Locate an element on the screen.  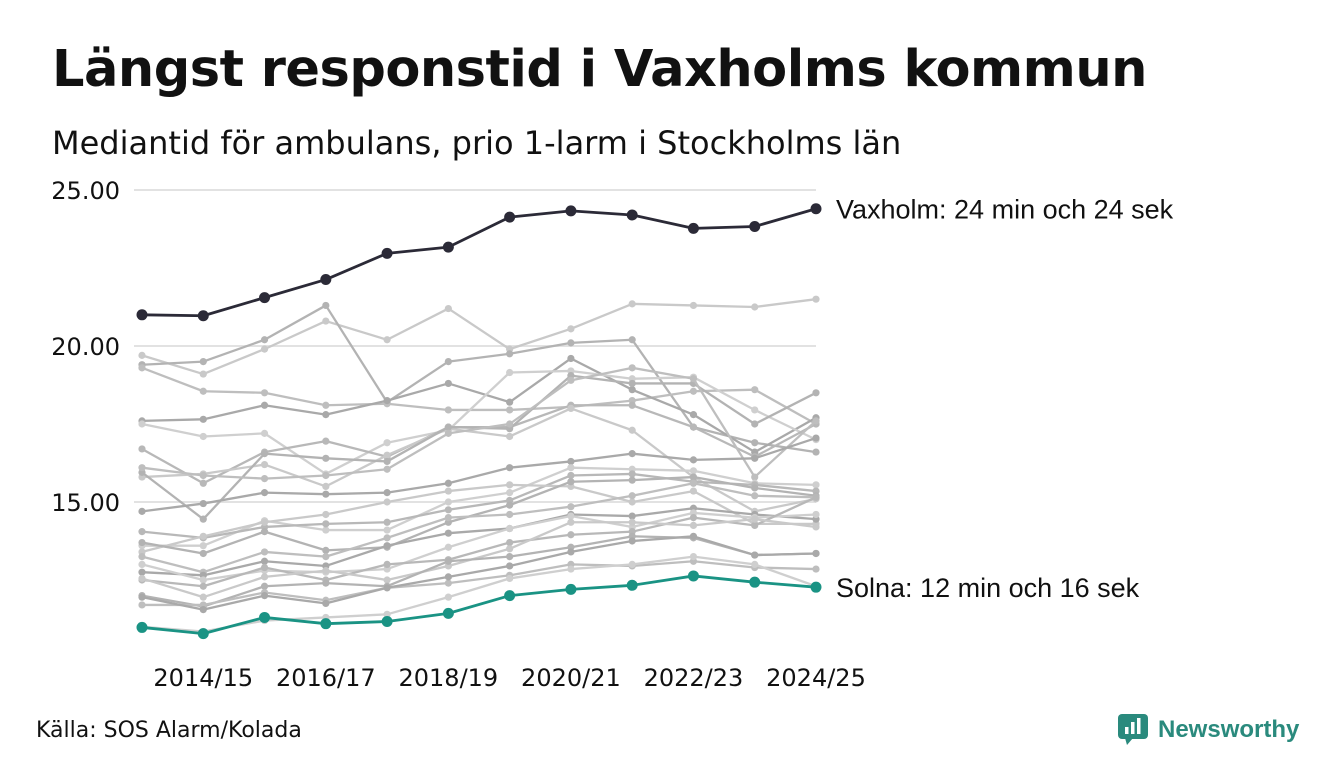
source-note: Källa: SOS Alarm/Kolada is located at coordinates (169, 730).